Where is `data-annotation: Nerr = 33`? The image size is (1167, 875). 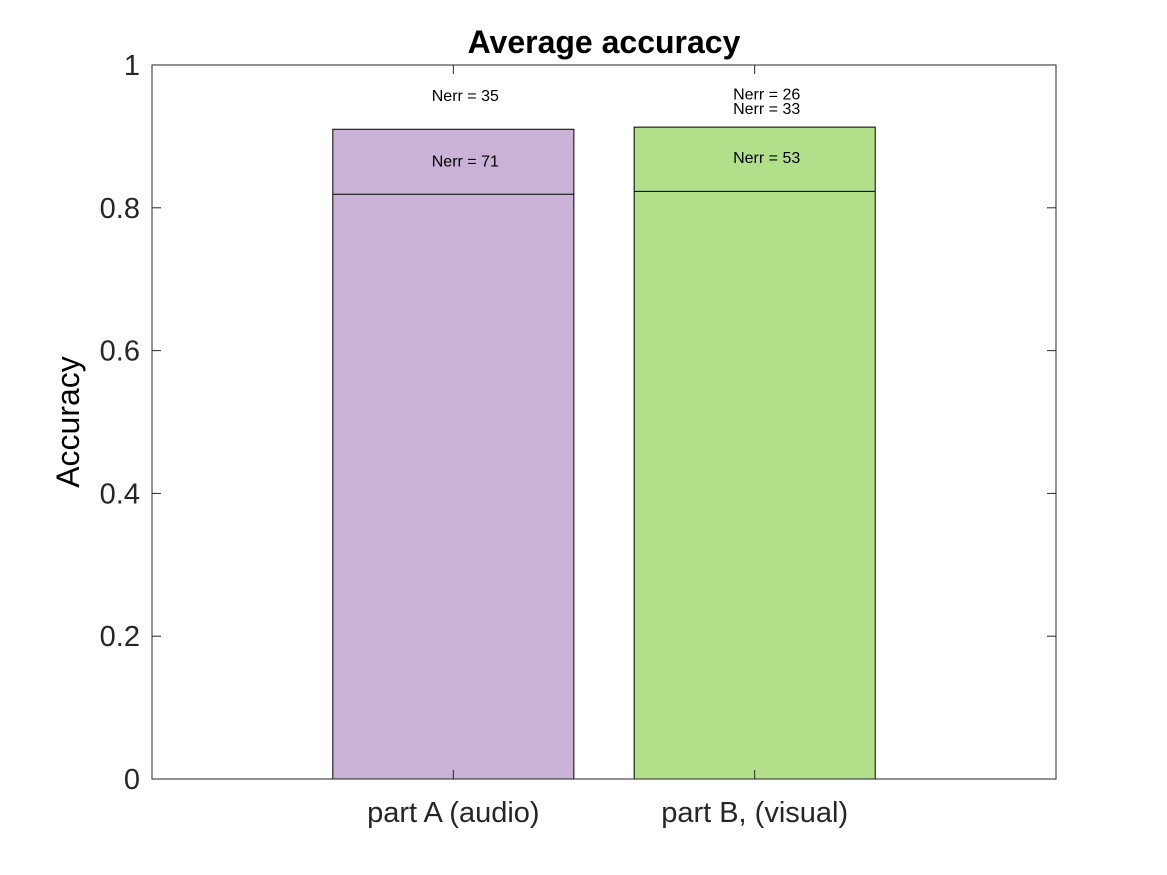 data-annotation: Nerr = 33 is located at coordinates (766, 109).